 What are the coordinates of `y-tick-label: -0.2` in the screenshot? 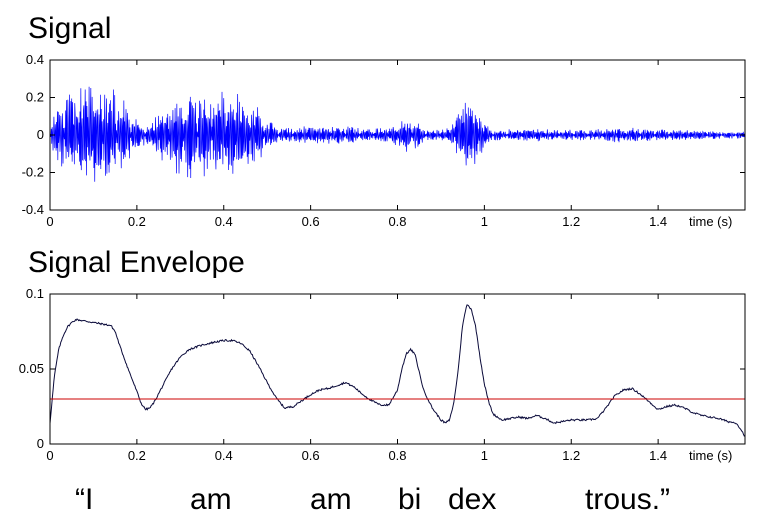 It's located at (33, 172).